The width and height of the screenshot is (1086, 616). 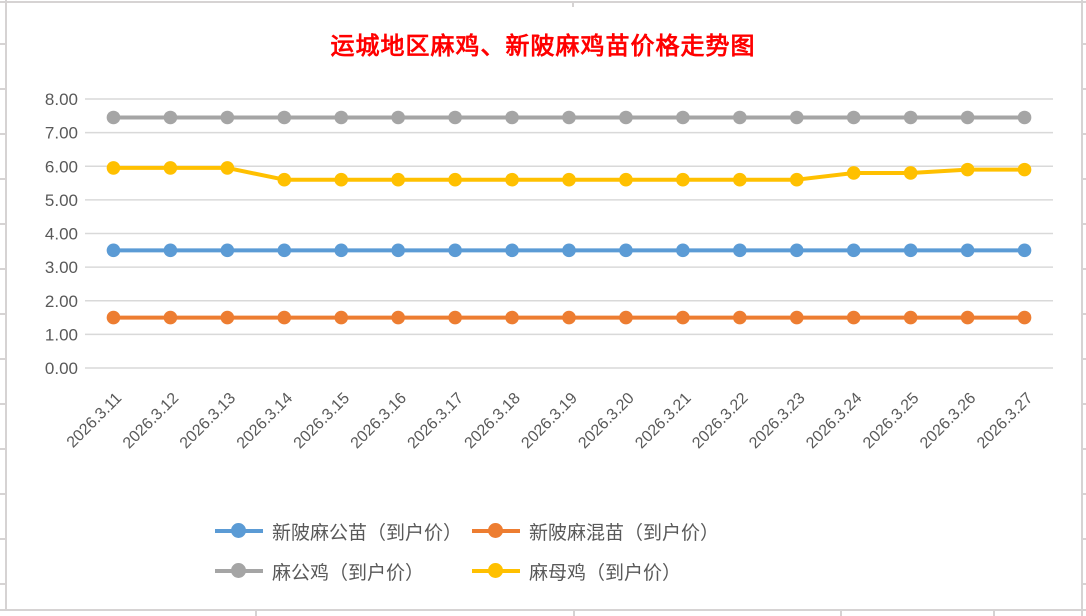 I want to click on x-axis-tick-label: 2026.3.24, so click(x=834, y=421).